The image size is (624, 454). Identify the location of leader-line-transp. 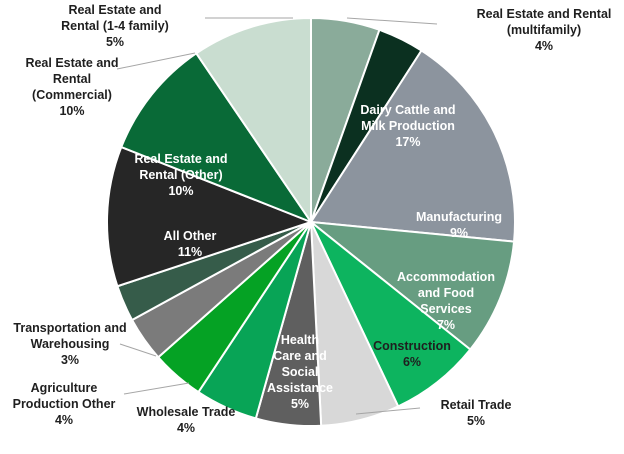
(138, 350).